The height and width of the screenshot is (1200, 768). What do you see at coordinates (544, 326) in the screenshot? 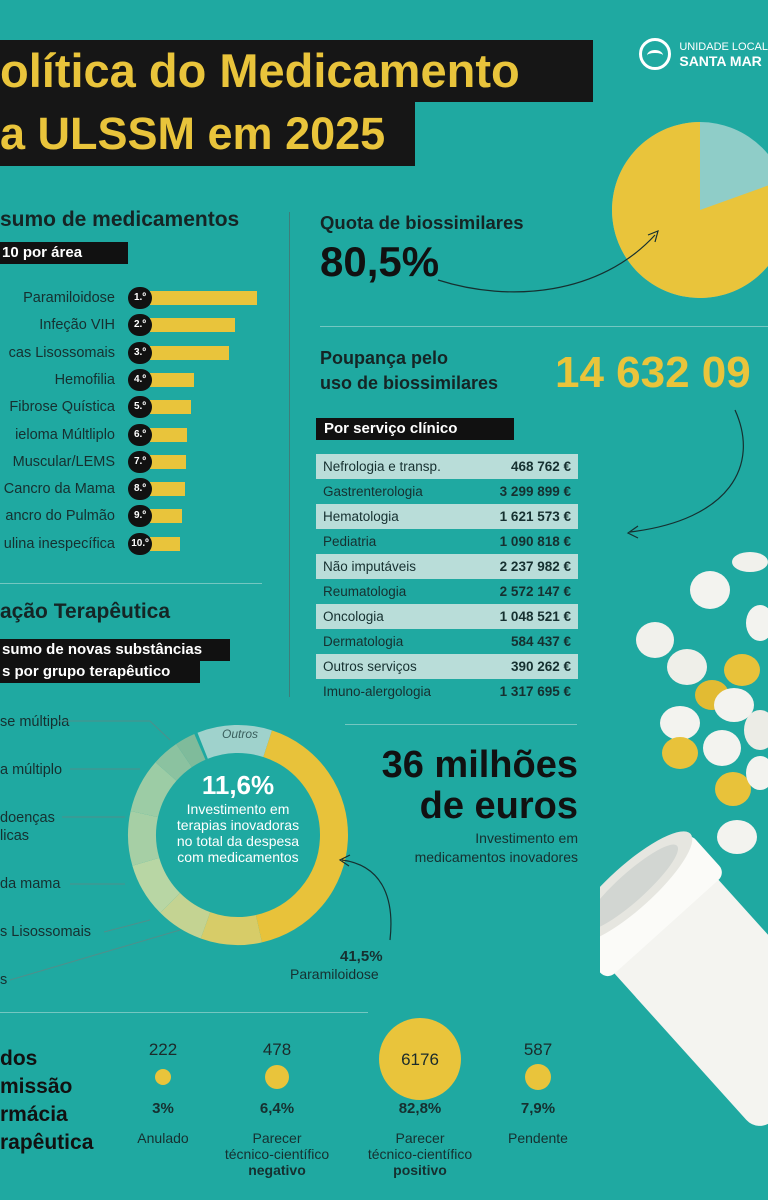
I see `divider-quota` at bounding box center [544, 326].